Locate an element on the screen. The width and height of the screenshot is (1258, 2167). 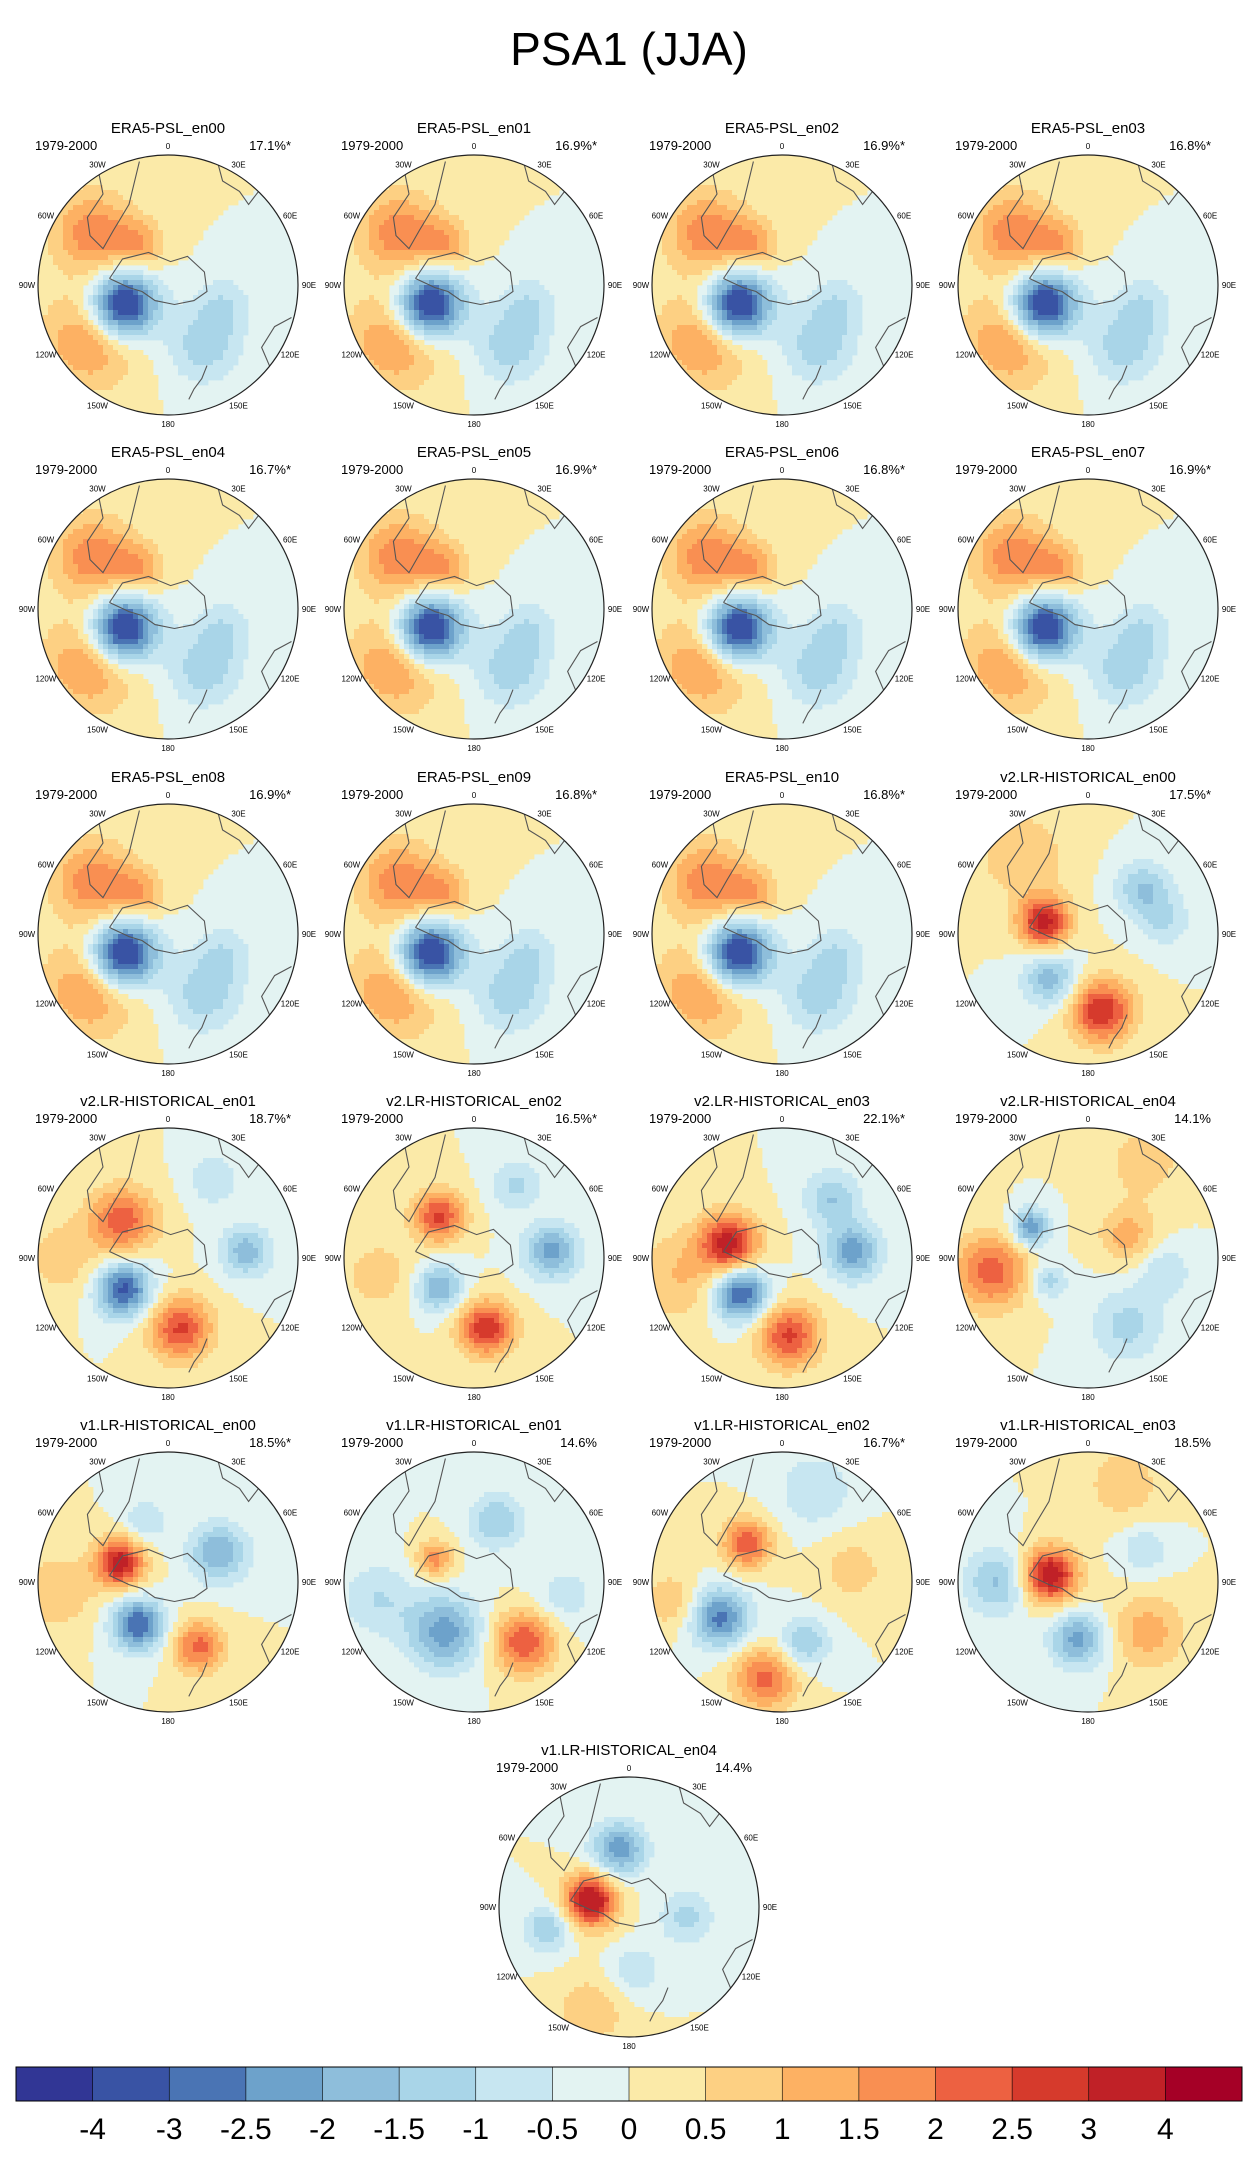
panel-variance: 22.1%* is located at coordinates (884, 1118).